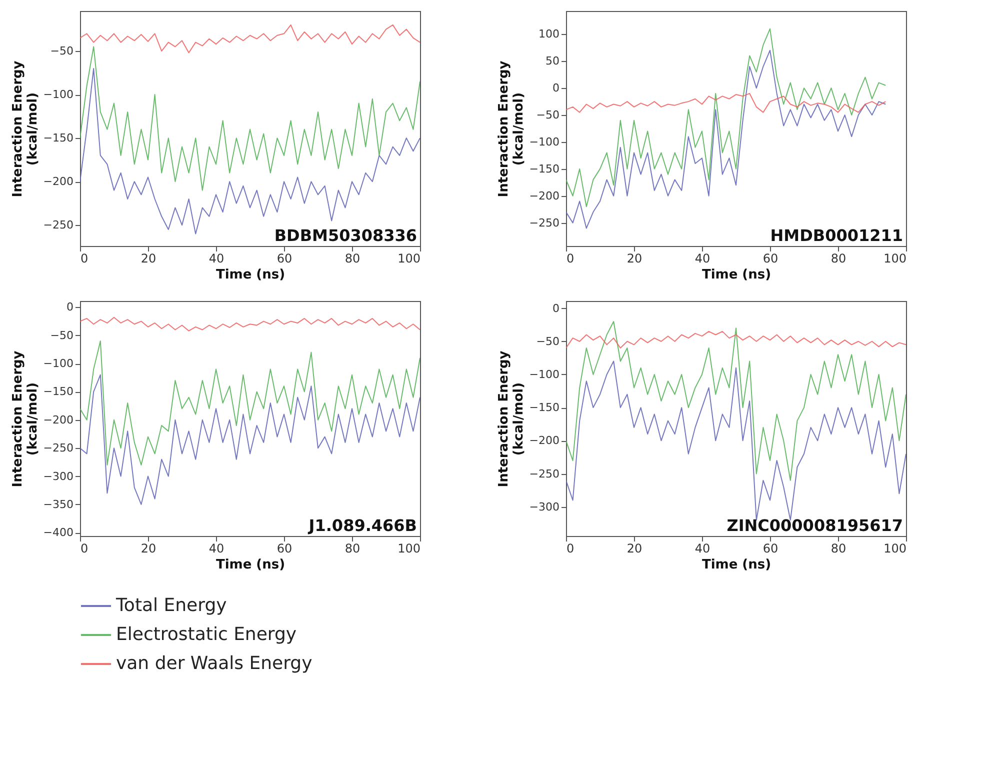  Describe the element at coordinates (814, 525) in the screenshot. I see `annotation: ZINC000008195617` at that location.